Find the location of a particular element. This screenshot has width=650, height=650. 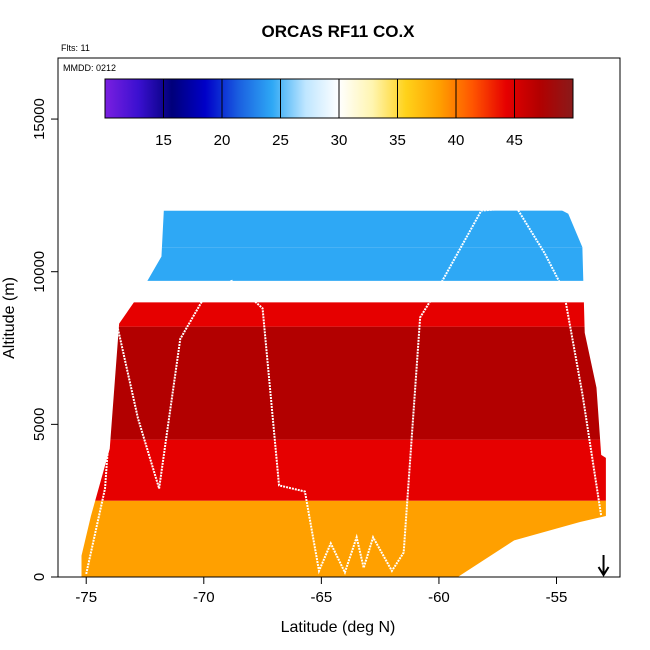

y-tick-label: 10000 is located at coordinates (39, 272).